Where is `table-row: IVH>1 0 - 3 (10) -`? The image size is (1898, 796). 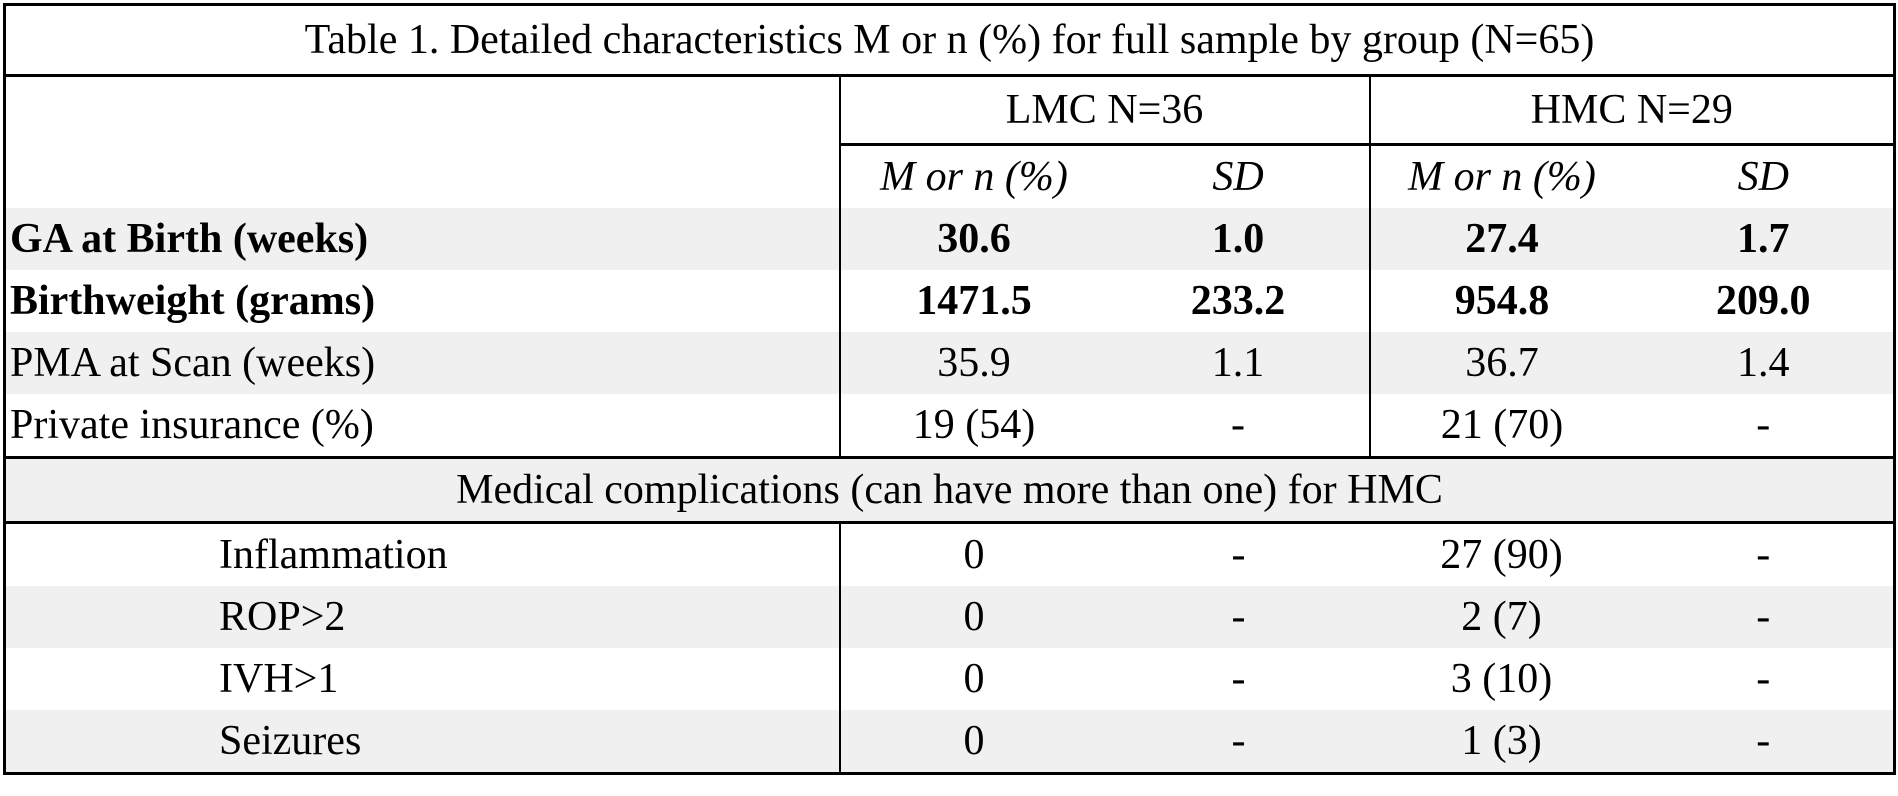
table-row: IVH>1 0 - 3 (10) - is located at coordinates (949, 679).